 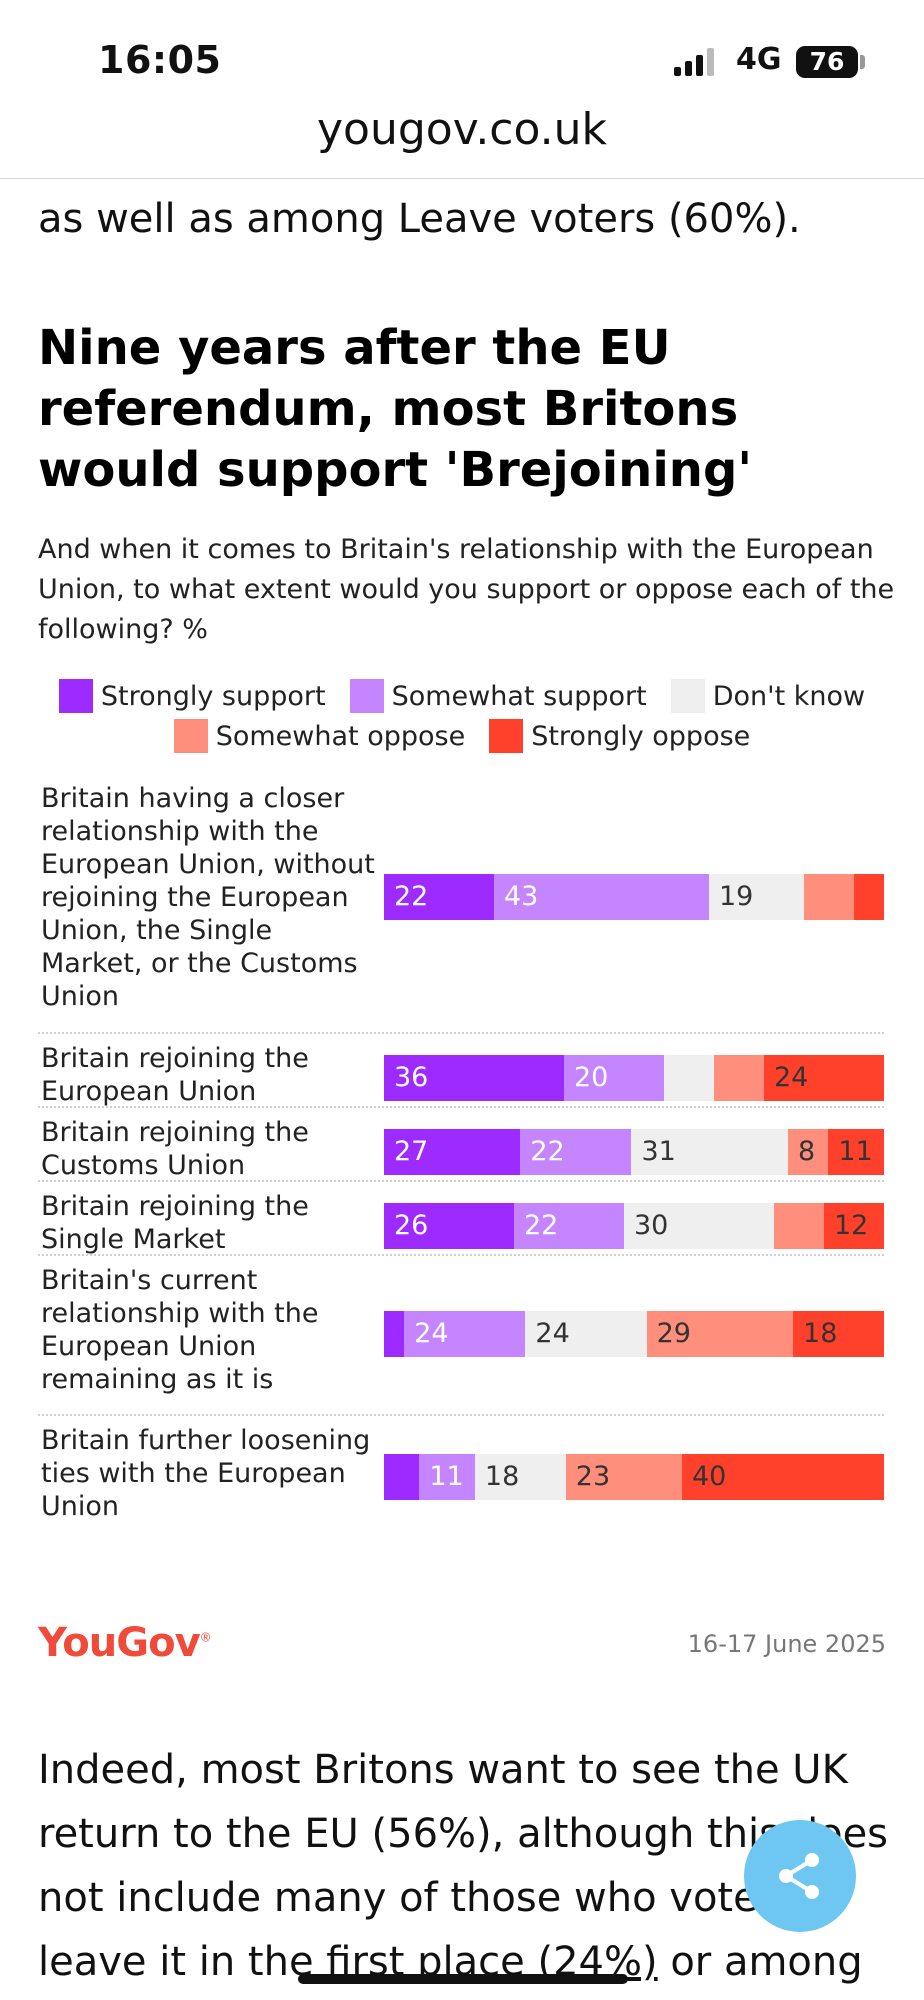 I want to click on legend-item-strongly-support: Strongly support, so click(x=192, y=696).